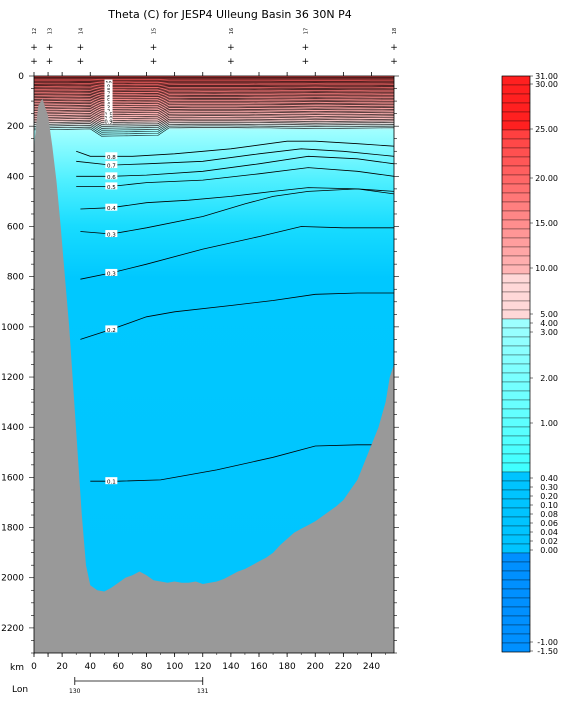  I want to click on contour-label: 0.2, so click(111, 329).